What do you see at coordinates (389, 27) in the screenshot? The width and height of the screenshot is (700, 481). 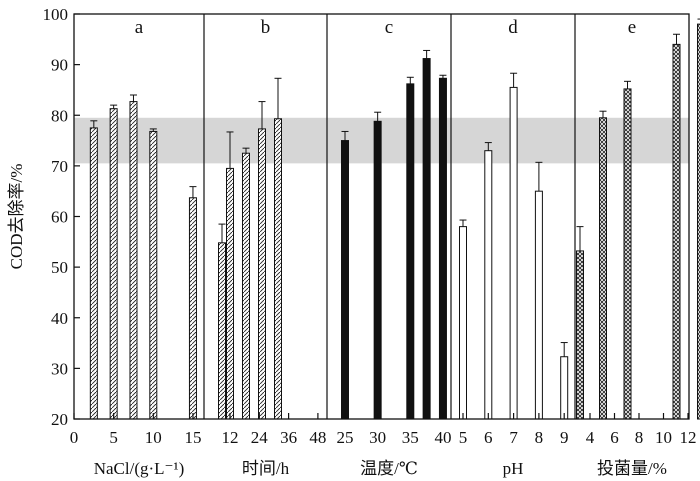 I see `panel-label-c: c` at bounding box center [389, 27].